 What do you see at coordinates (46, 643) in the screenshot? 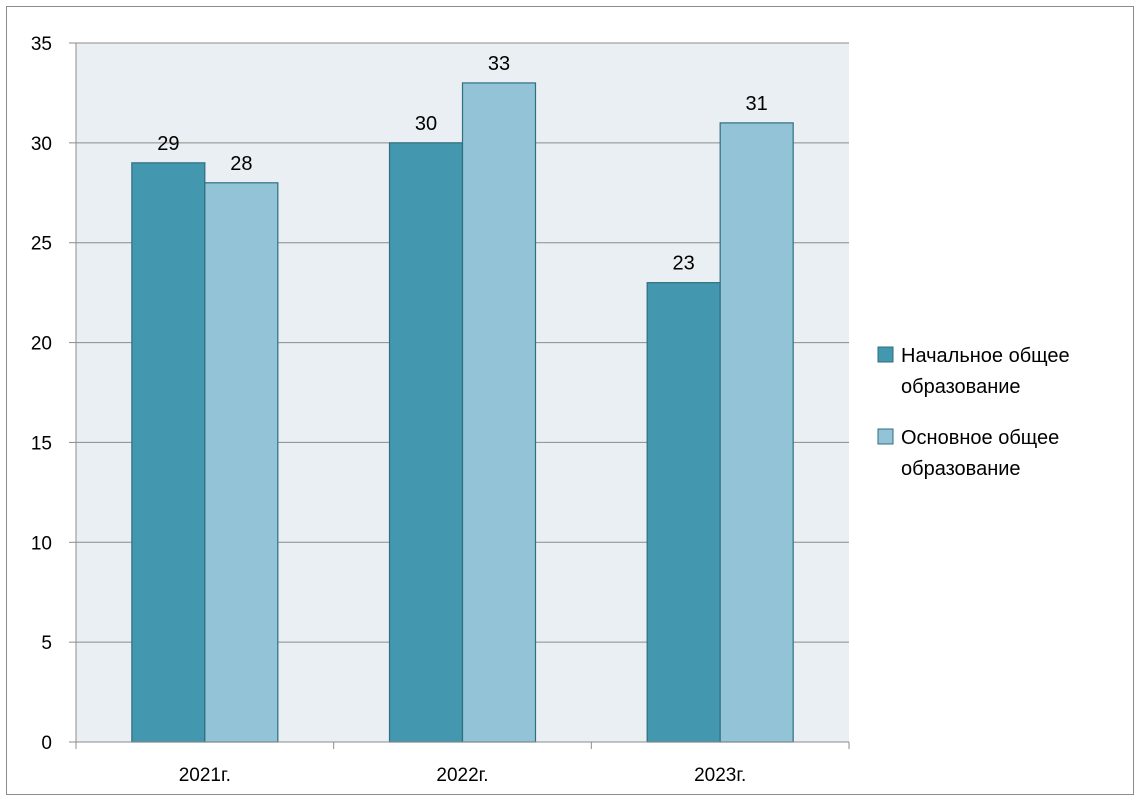
I see `y-tick-label: 5` at bounding box center [46, 643].